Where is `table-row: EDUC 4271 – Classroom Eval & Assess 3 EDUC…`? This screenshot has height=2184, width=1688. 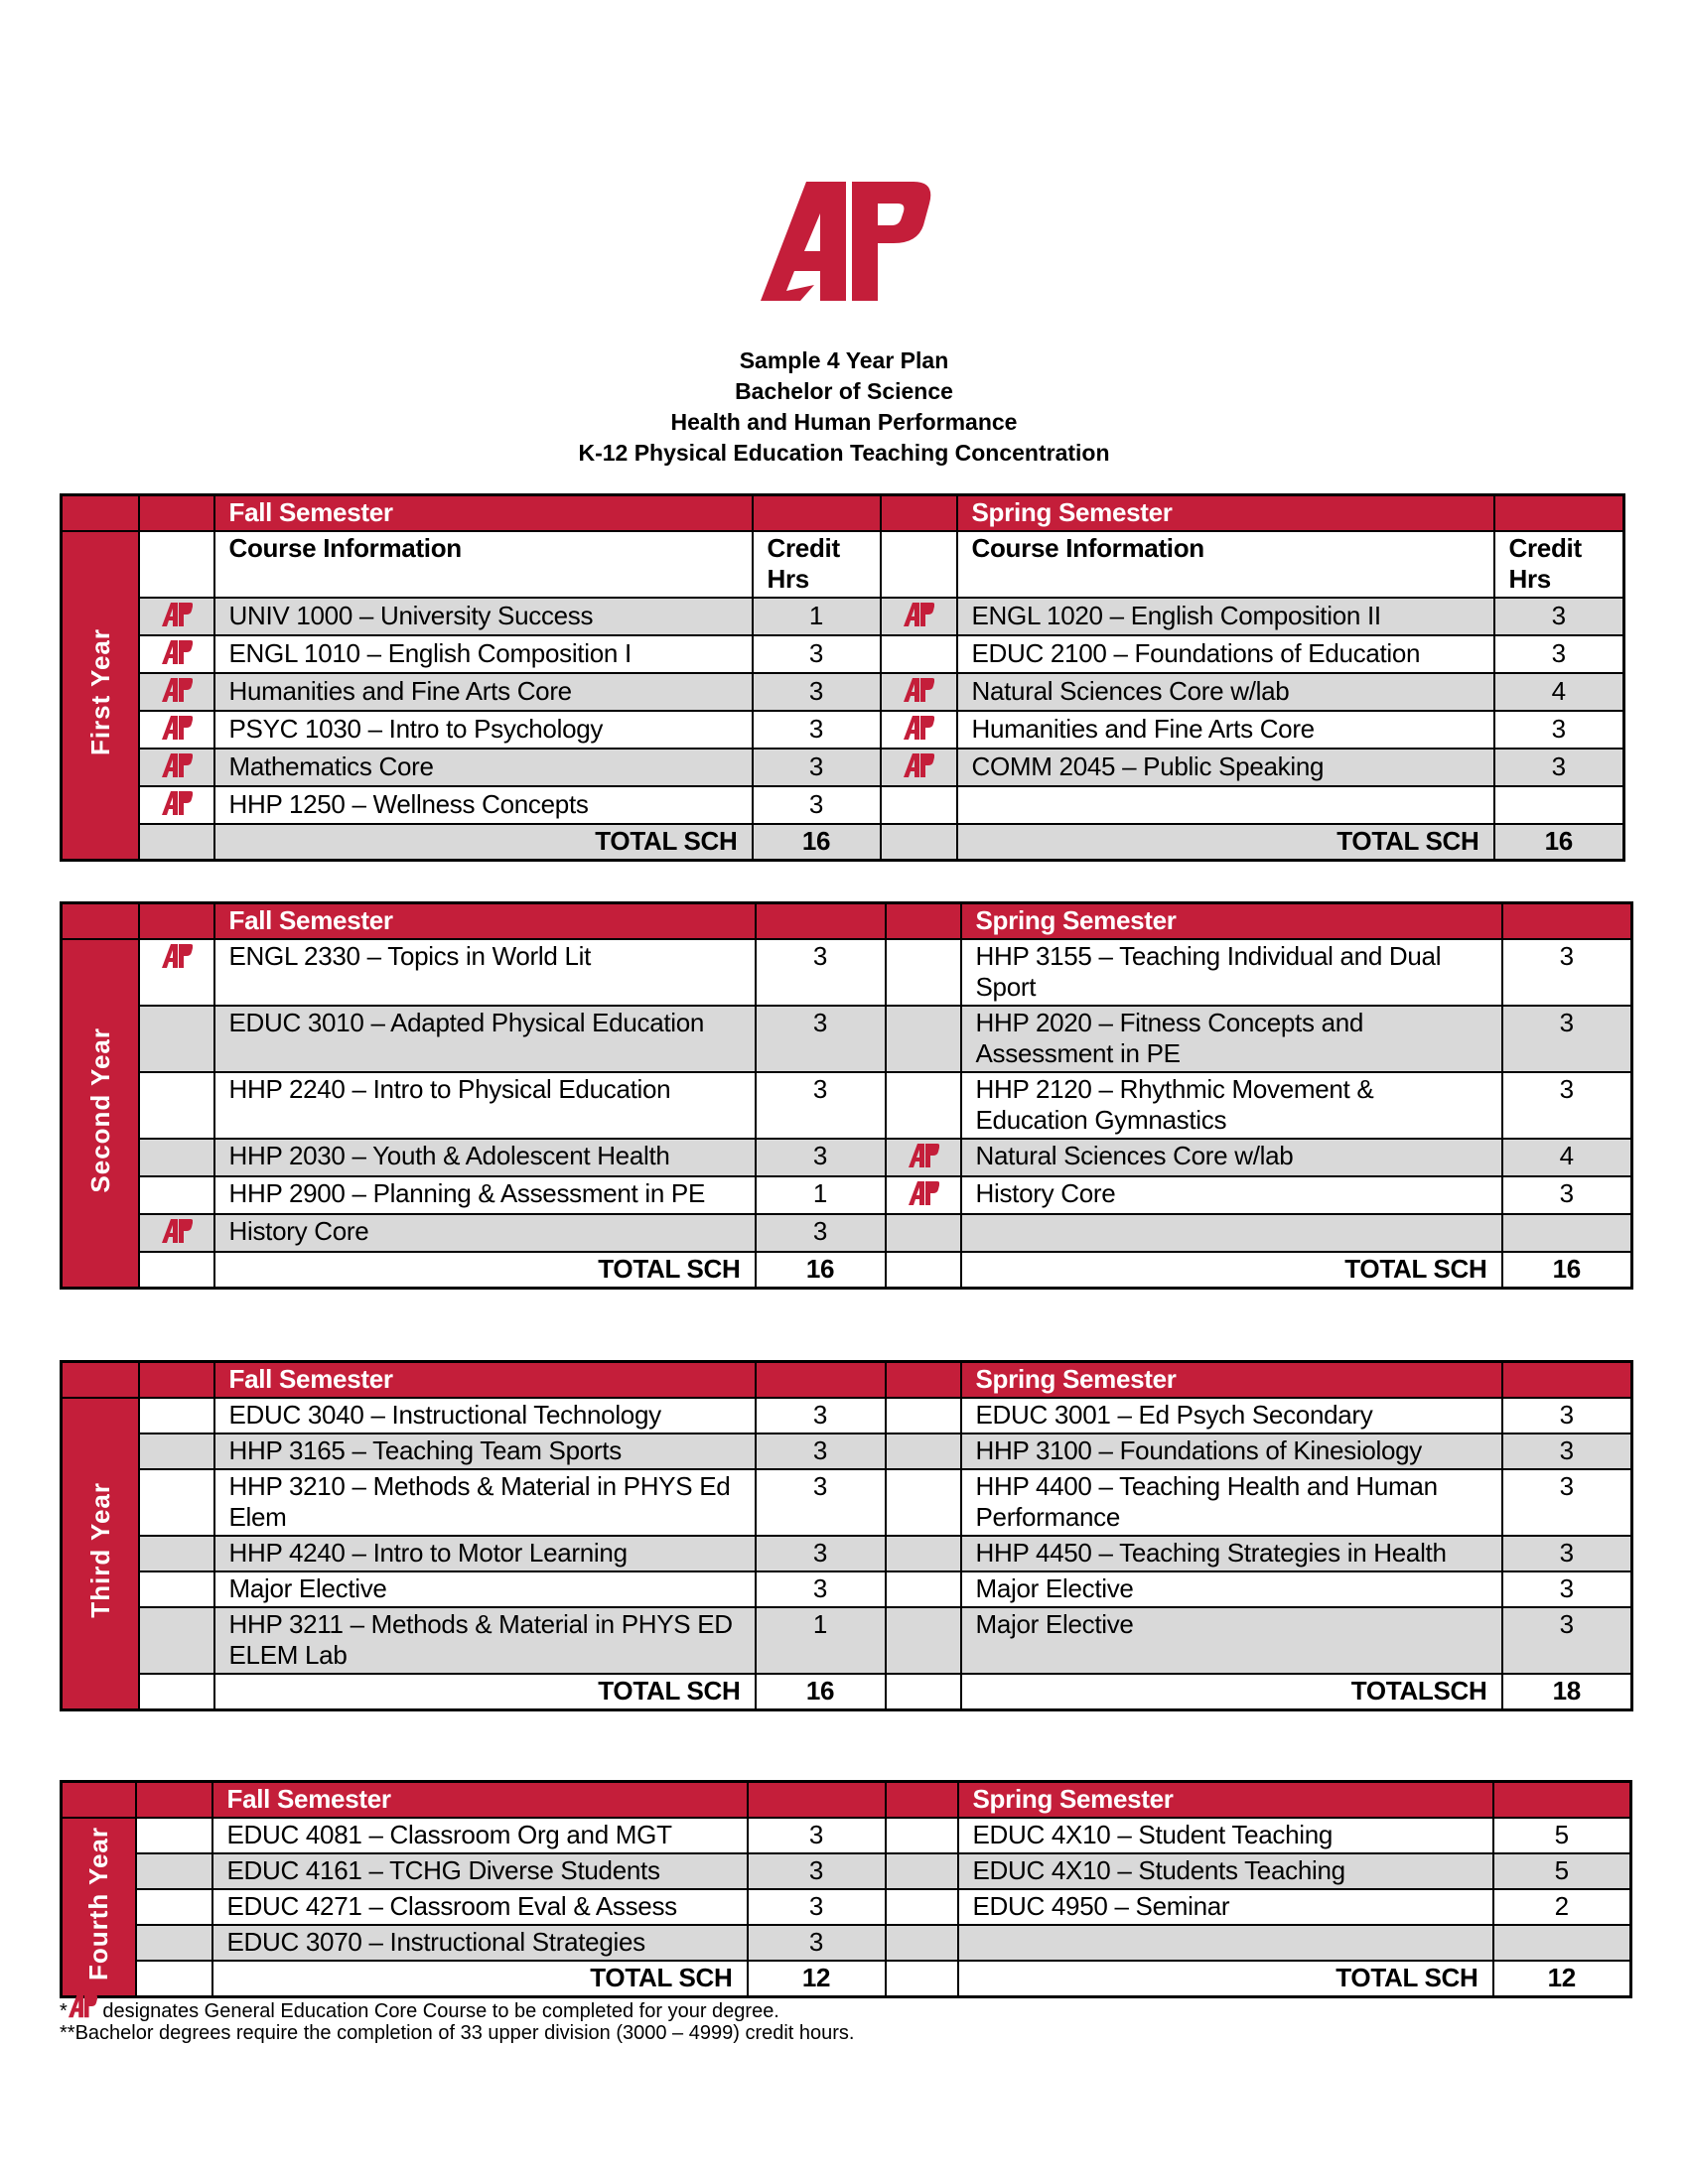 table-row: EDUC 4271 – Classroom Eval & Assess 3 EDUC… is located at coordinates (847, 1907).